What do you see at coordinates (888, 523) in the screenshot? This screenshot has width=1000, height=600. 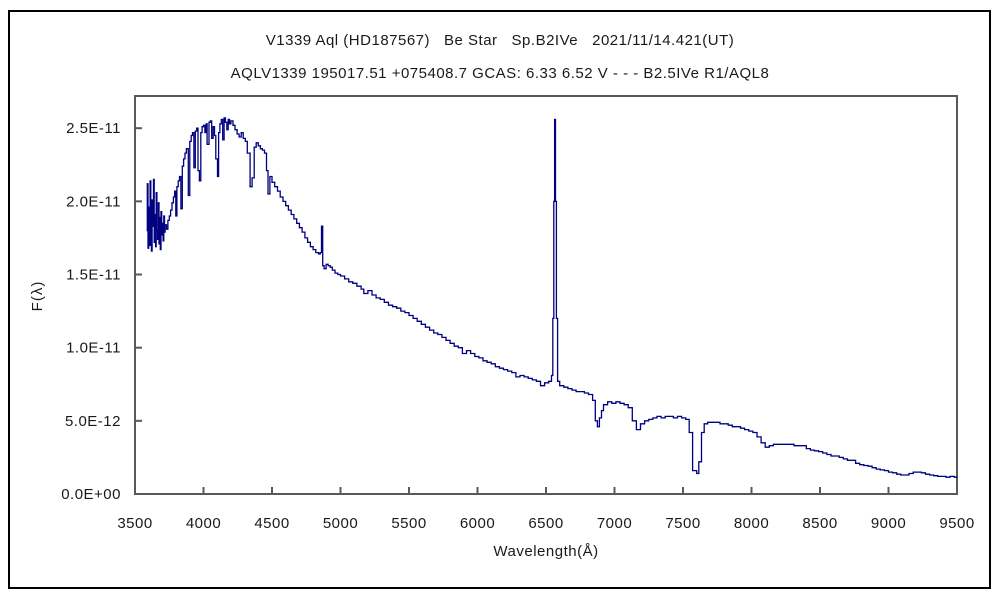 I see `x-tick-label: 9000` at bounding box center [888, 523].